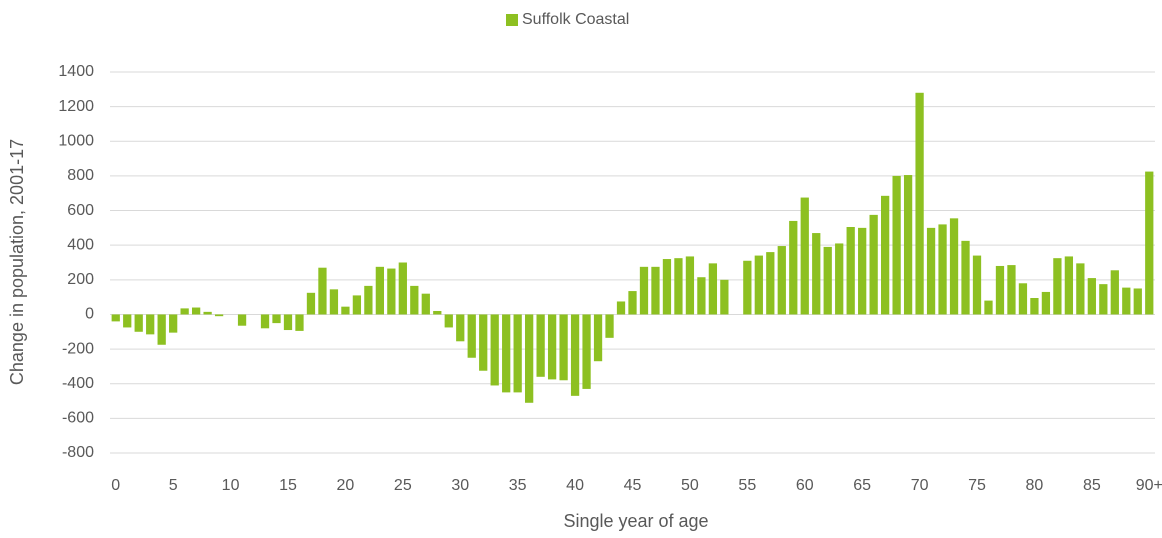 The image size is (1162, 538). What do you see at coordinates (78, 418) in the screenshot?
I see `y-tick-label: -600` at bounding box center [78, 418].